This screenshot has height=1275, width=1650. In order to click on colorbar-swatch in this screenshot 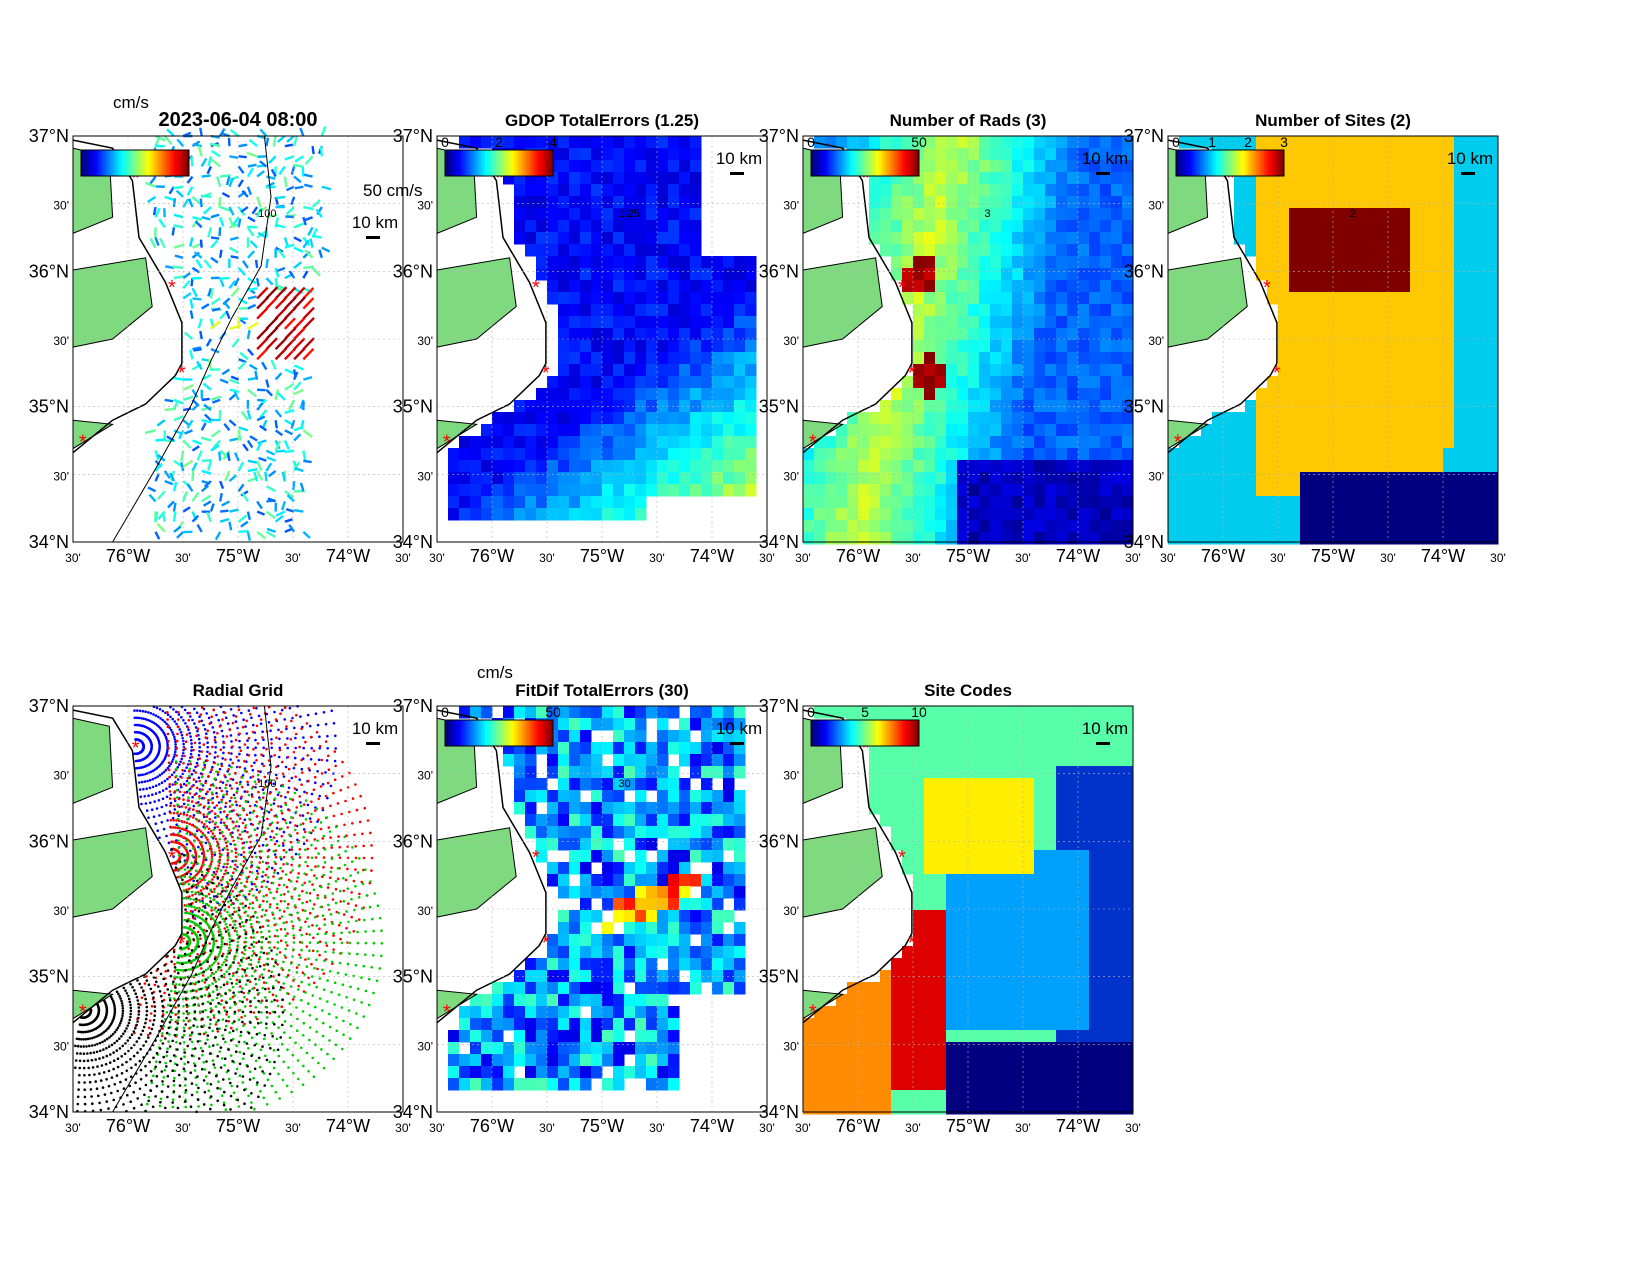, I will do `click(460, 163)`.